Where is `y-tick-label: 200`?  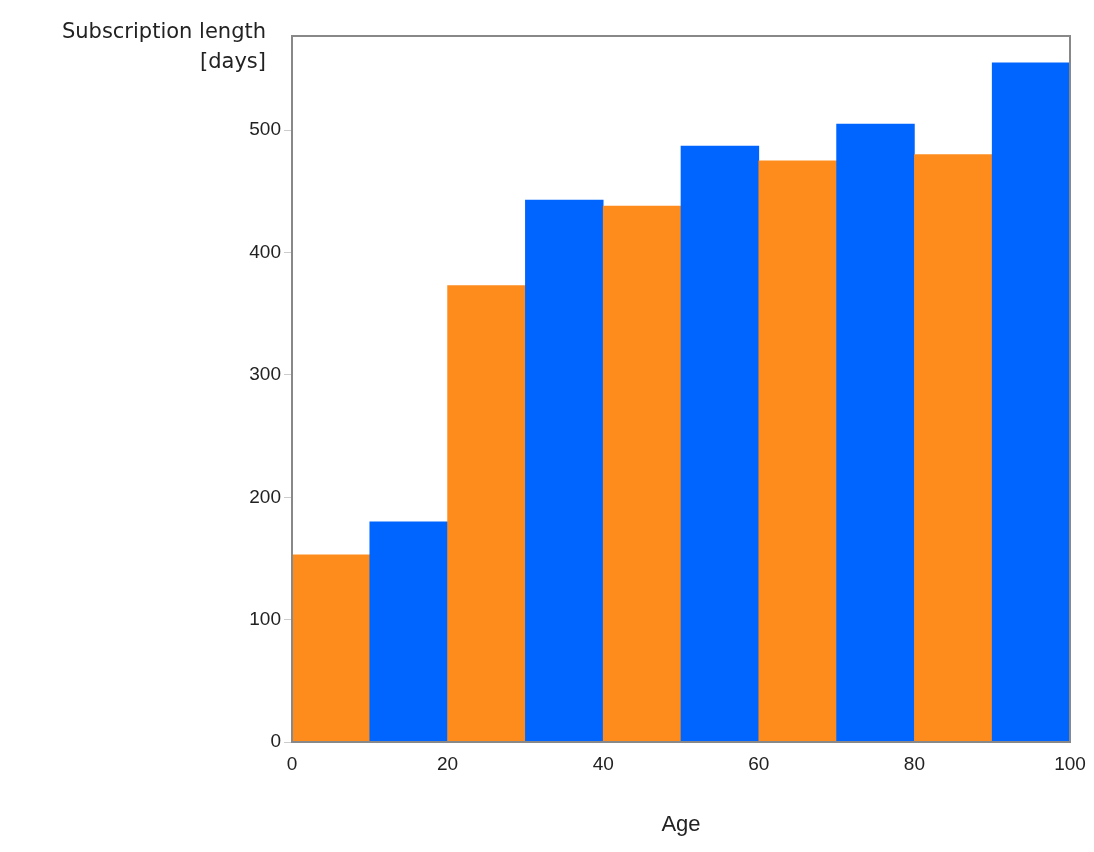 y-tick-label: 200 is located at coordinates (265, 496).